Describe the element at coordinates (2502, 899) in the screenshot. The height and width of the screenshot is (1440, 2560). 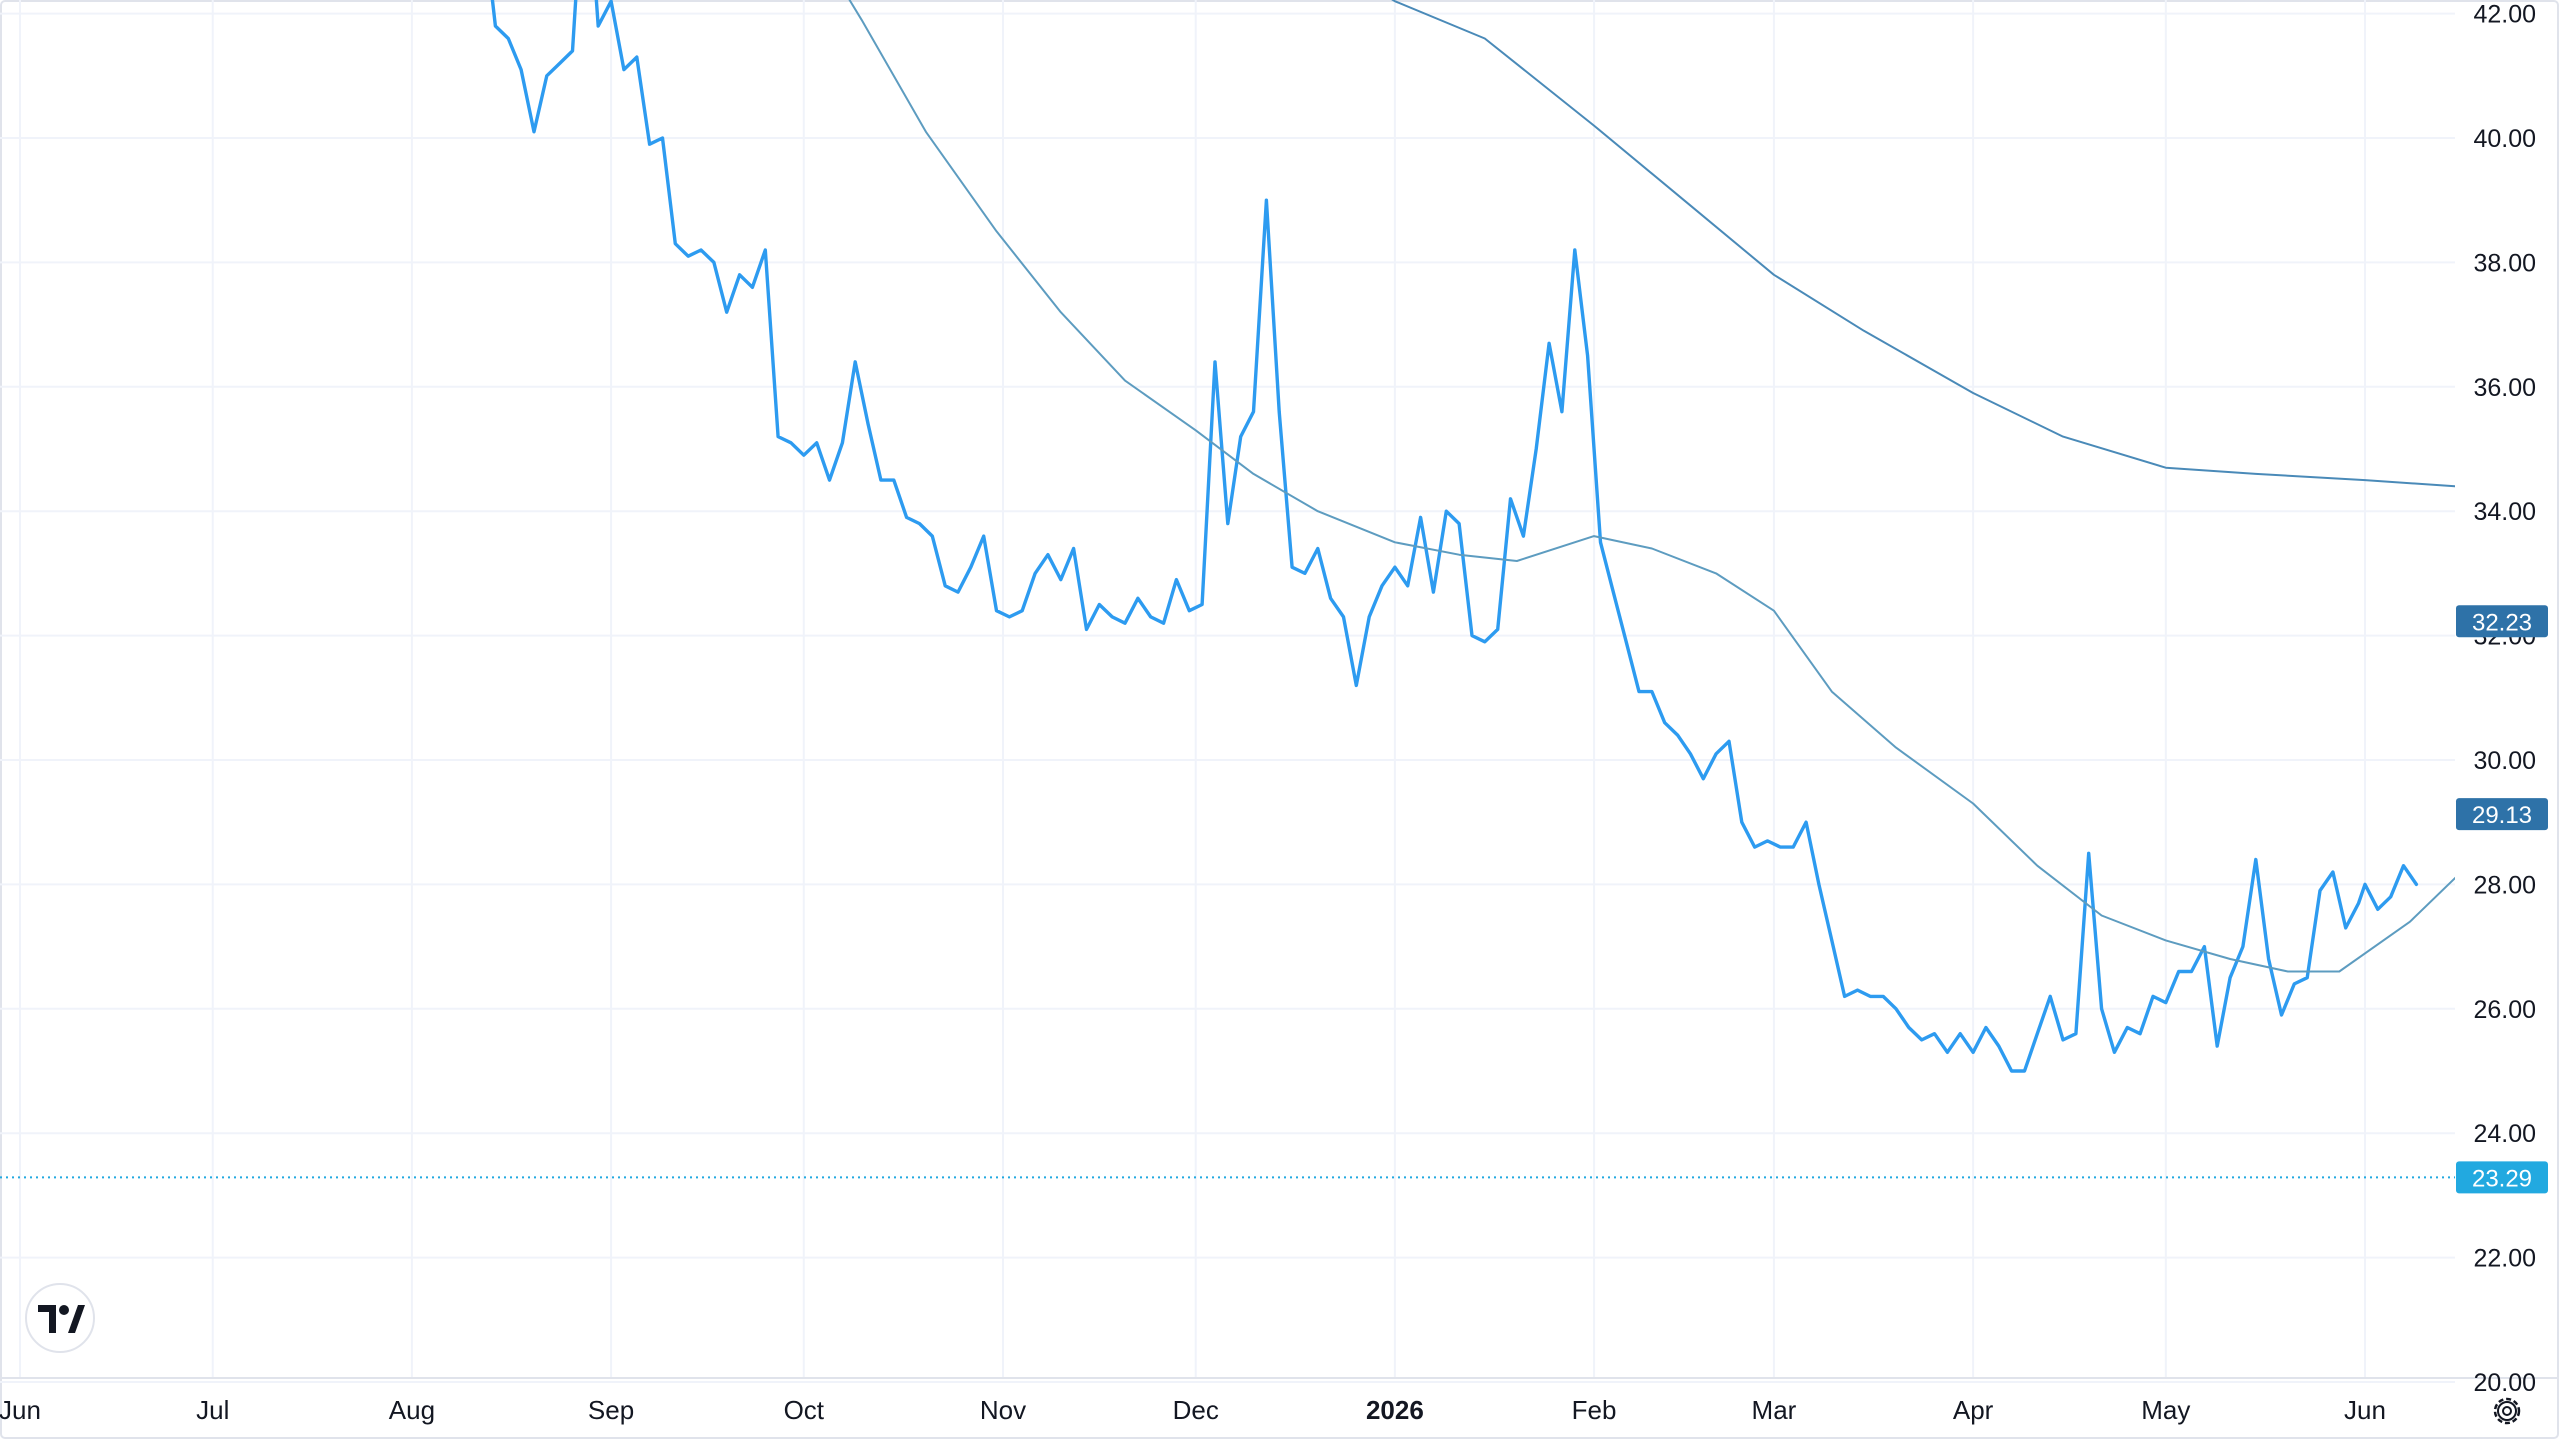
I see `price-labels: 32.23 29.13 23.29` at that location.